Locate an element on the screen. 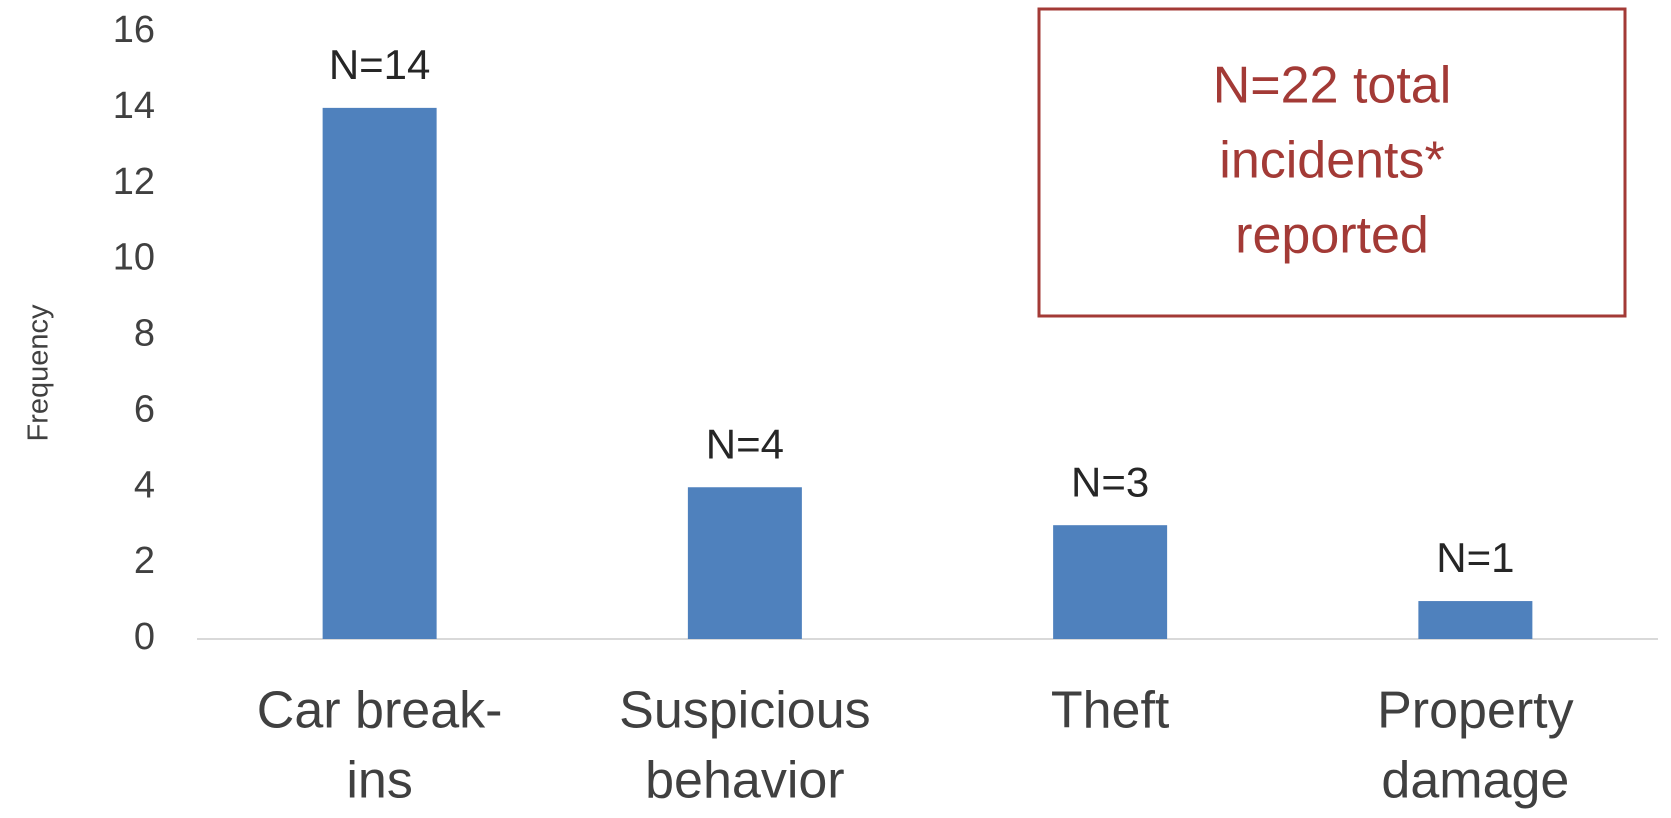 The height and width of the screenshot is (818, 1671). annotation-box is located at coordinates (1332, 162).